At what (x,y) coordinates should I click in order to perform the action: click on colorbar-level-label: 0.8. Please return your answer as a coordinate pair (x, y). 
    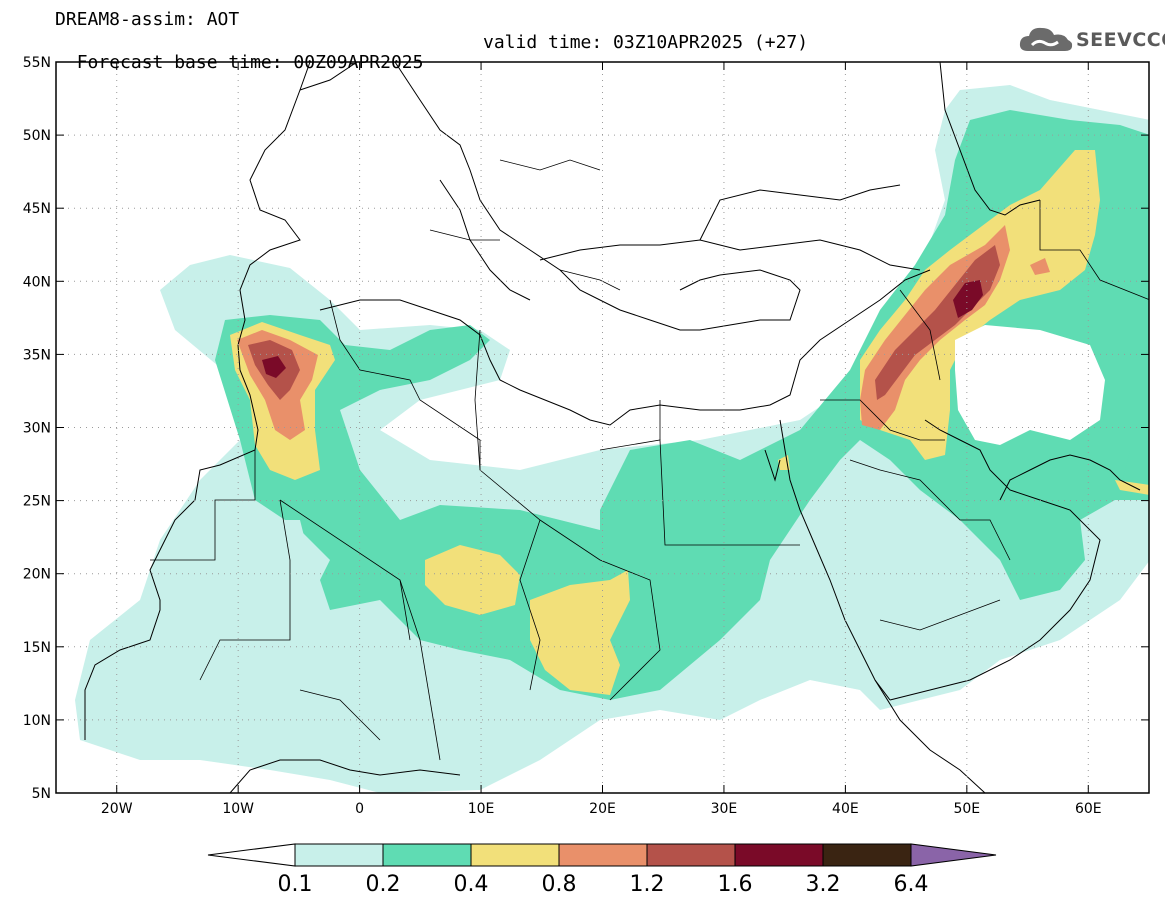
    Looking at the image, I should click on (559, 884).